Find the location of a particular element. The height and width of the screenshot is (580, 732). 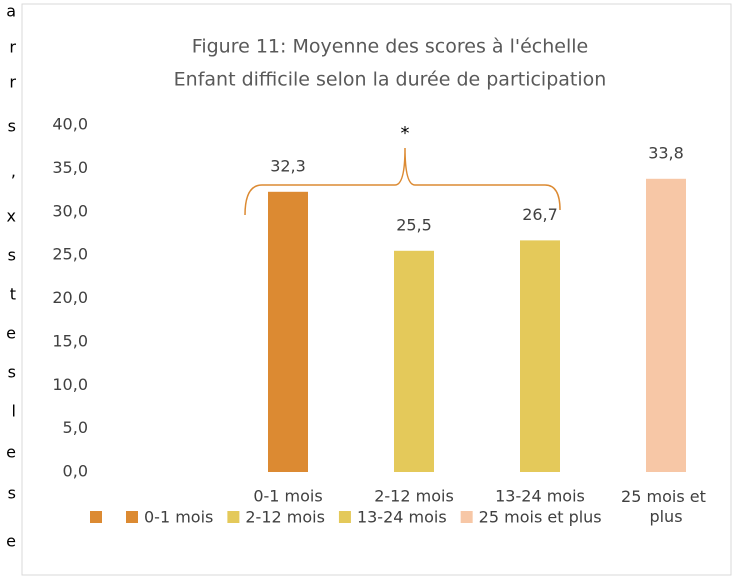

data-label: 33,8 is located at coordinates (666, 152).